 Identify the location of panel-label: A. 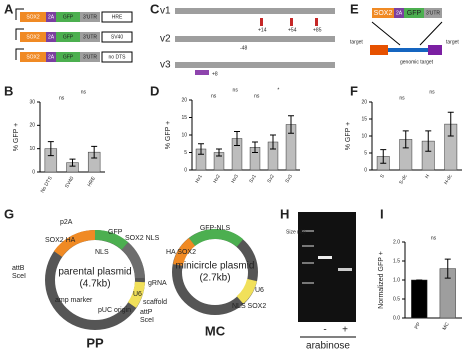
(9, 8).